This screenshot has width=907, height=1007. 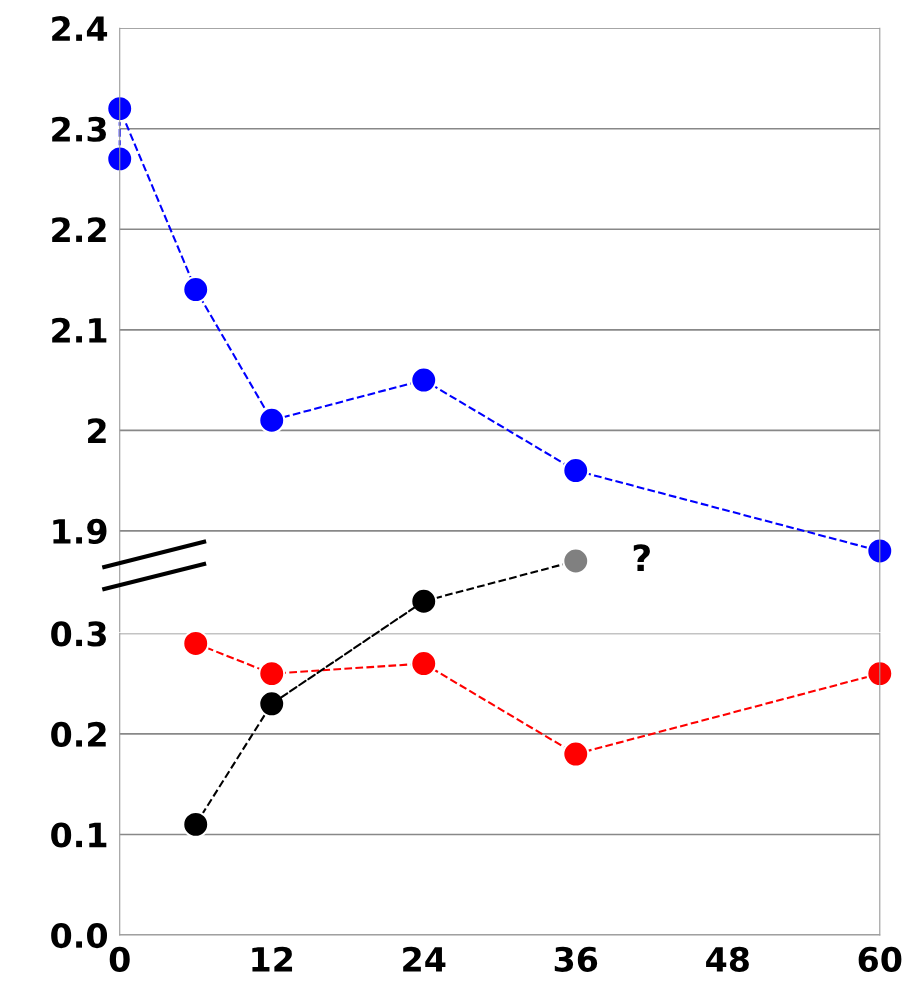 What do you see at coordinates (79, 229) in the screenshot?
I see `y-tick-label: 2.2` at bounding box center [79, 229].